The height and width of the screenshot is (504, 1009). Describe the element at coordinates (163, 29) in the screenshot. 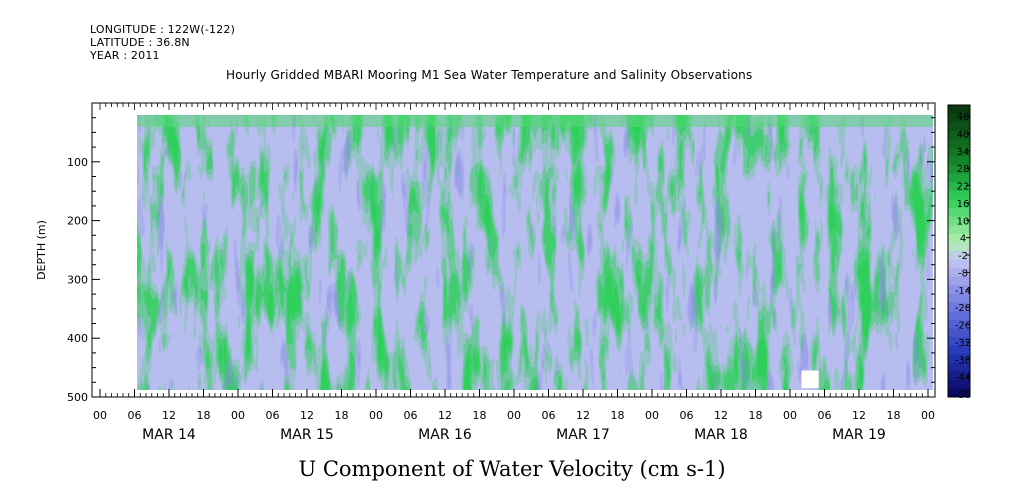

I see `longitude-label: LONGITUDE : 122W(-122)` at that location.